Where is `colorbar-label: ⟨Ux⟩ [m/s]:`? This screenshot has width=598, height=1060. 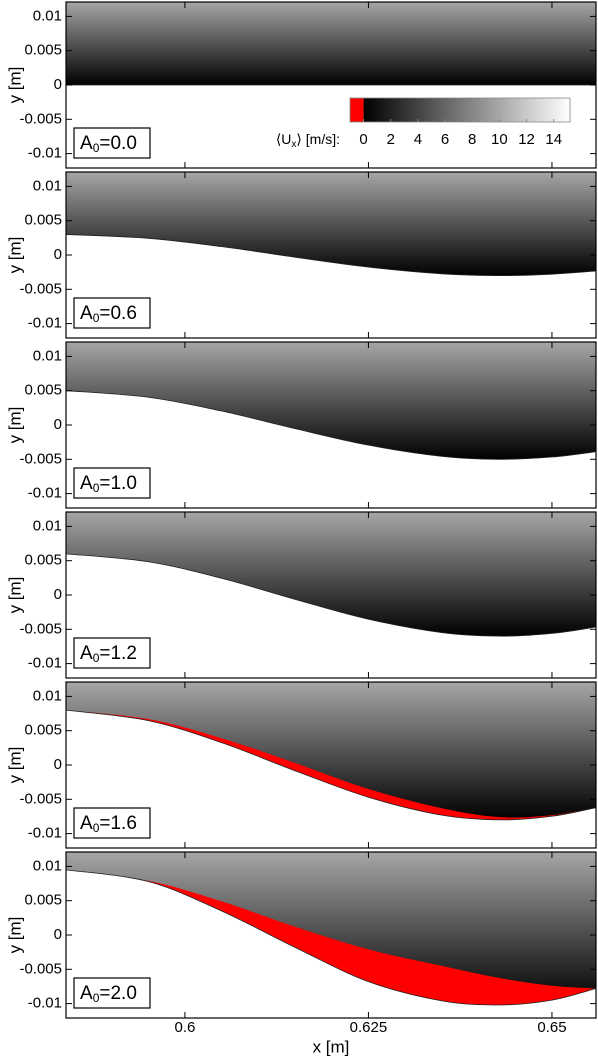
colorbar-label: ⟨Ux⟩ [m/s]: is located at coordinates (308, 140).